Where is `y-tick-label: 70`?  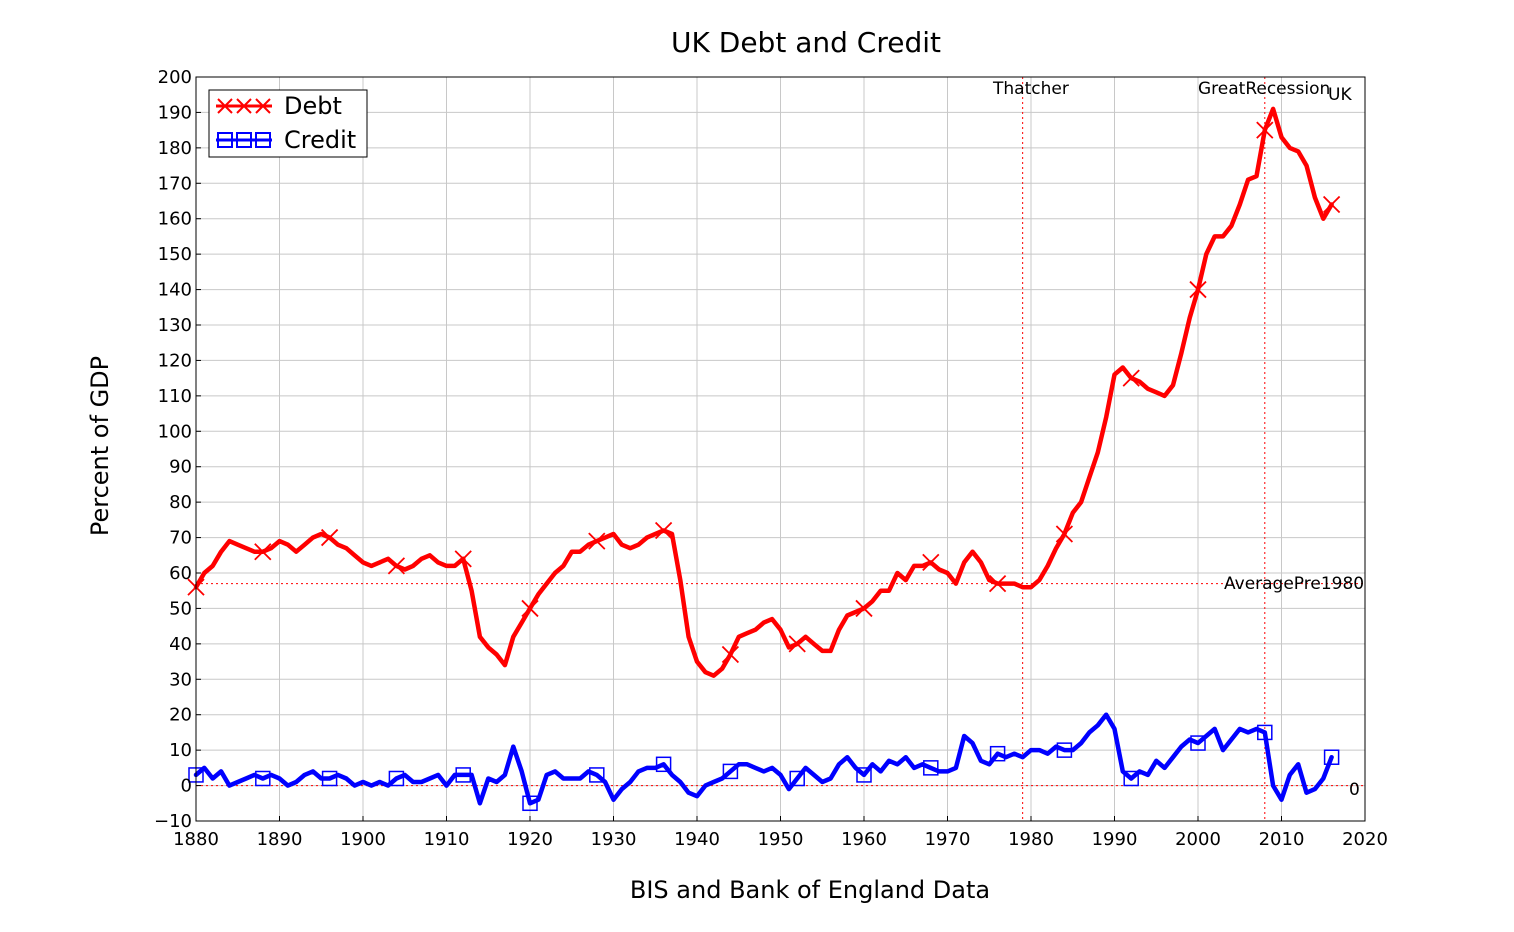
y-tick-label: 70 is located at coordinates (180, 538).